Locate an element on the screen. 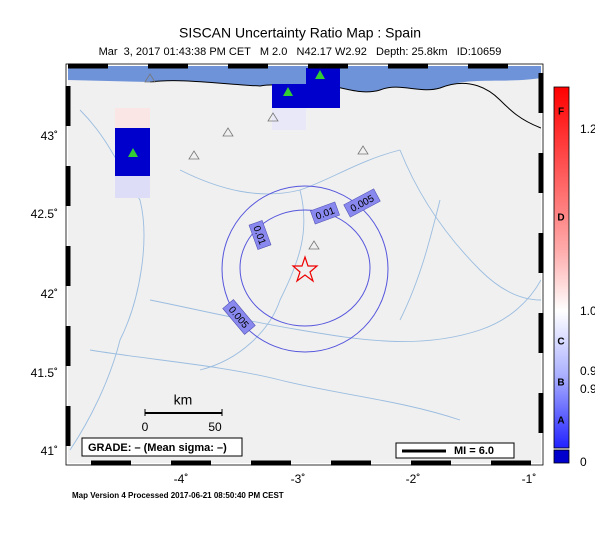  lon-label: -3˚ is located at coordinates (298, 479).